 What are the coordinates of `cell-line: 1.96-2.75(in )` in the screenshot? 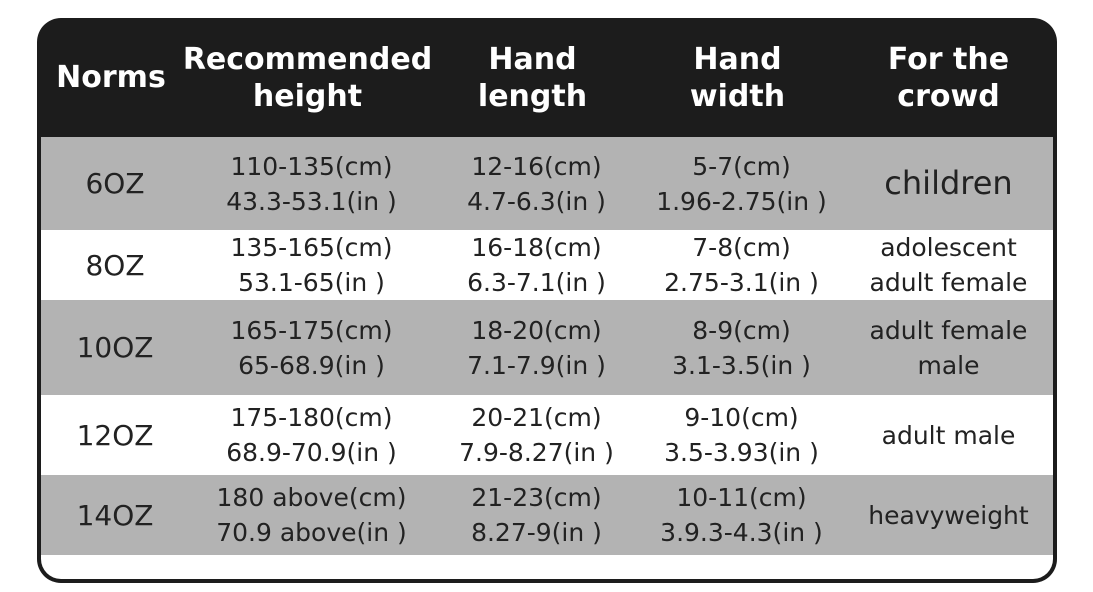 It's located at (741, 201).